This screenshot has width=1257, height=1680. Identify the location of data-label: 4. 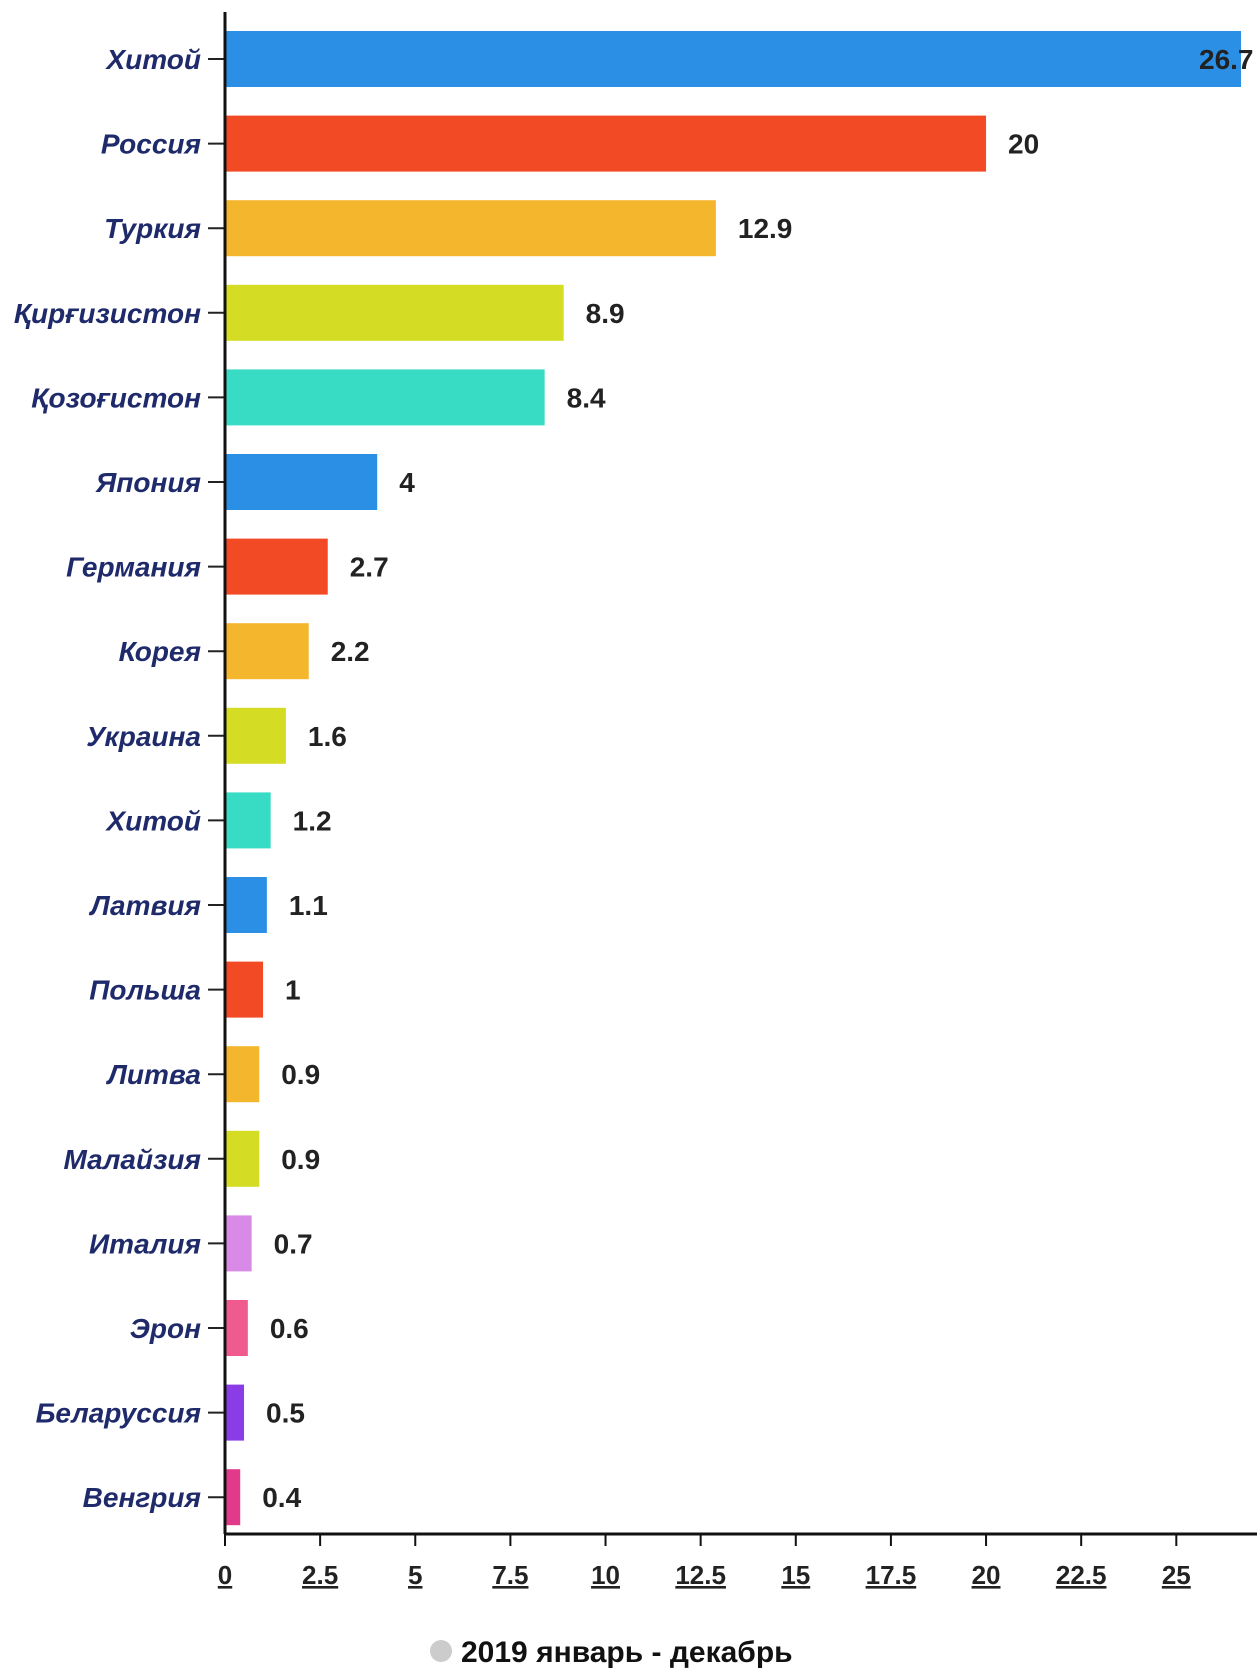
(407, 482).